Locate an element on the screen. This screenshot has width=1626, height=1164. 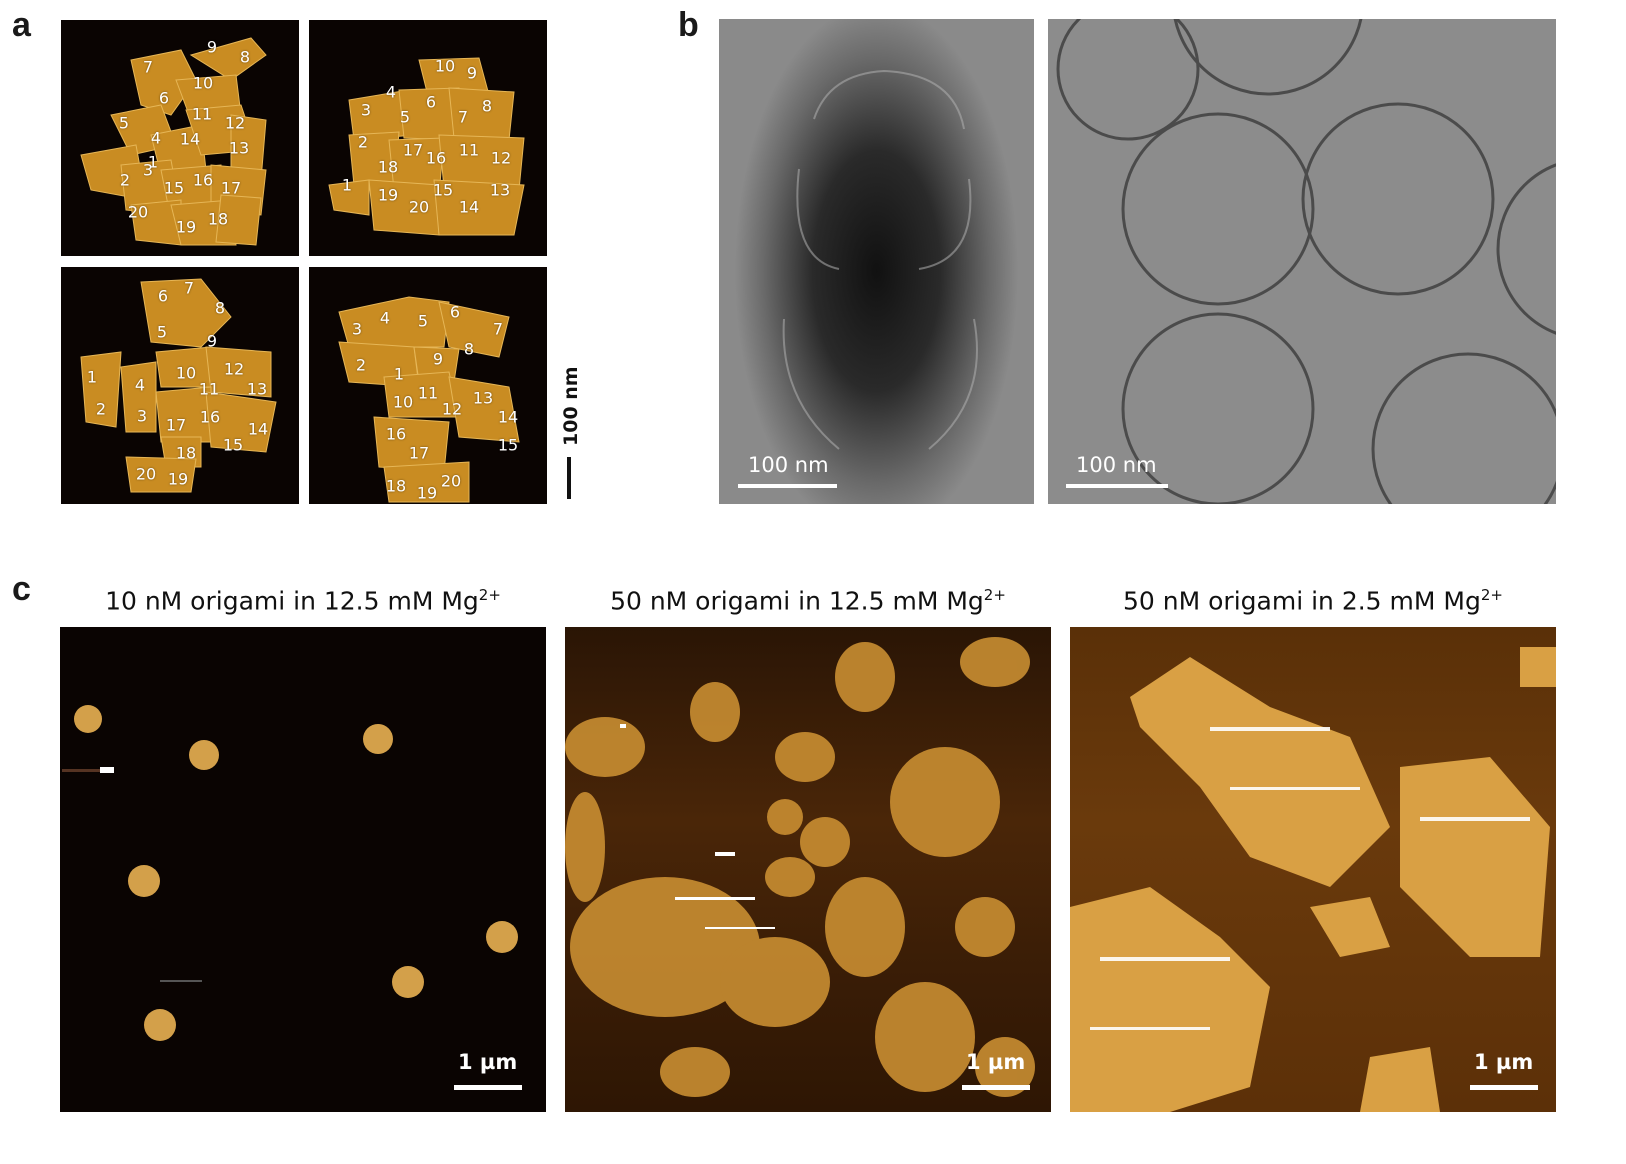
afm-image-c2: 1 µm is located at coordinates (808, 869).